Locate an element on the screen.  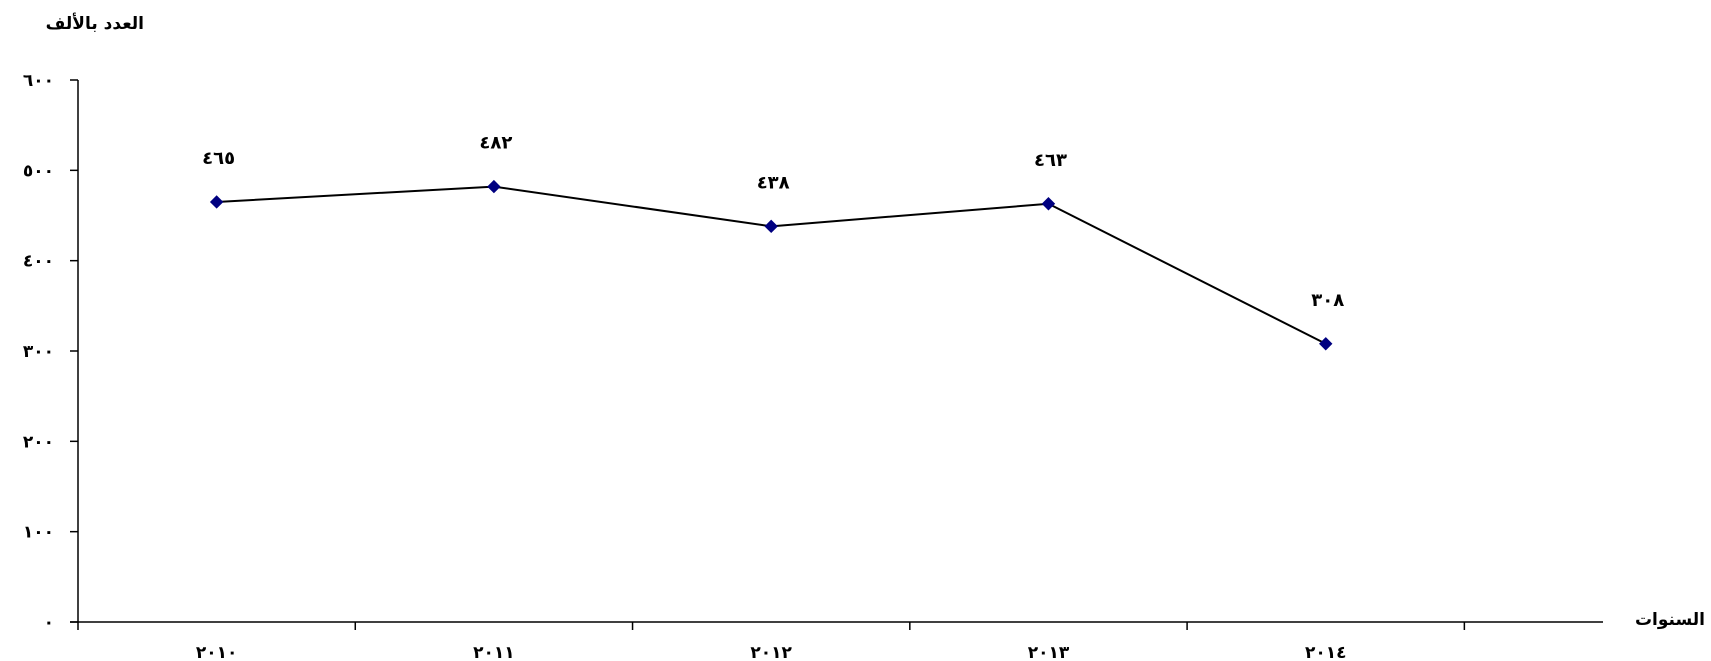
x-tick-label: ٢٠١٢ is located at coordinates (771, 652).